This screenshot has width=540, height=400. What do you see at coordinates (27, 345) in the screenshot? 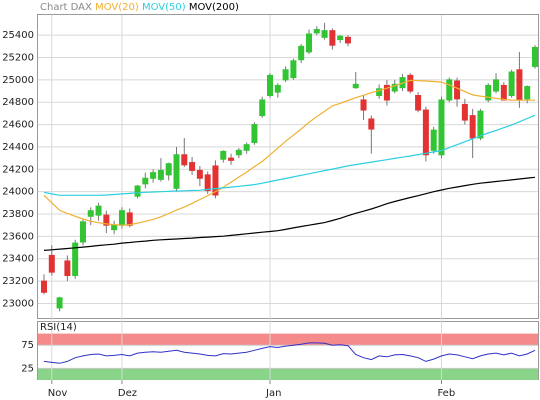
I see `rsi-tick-label: 75` at bounding box center [27, 345].